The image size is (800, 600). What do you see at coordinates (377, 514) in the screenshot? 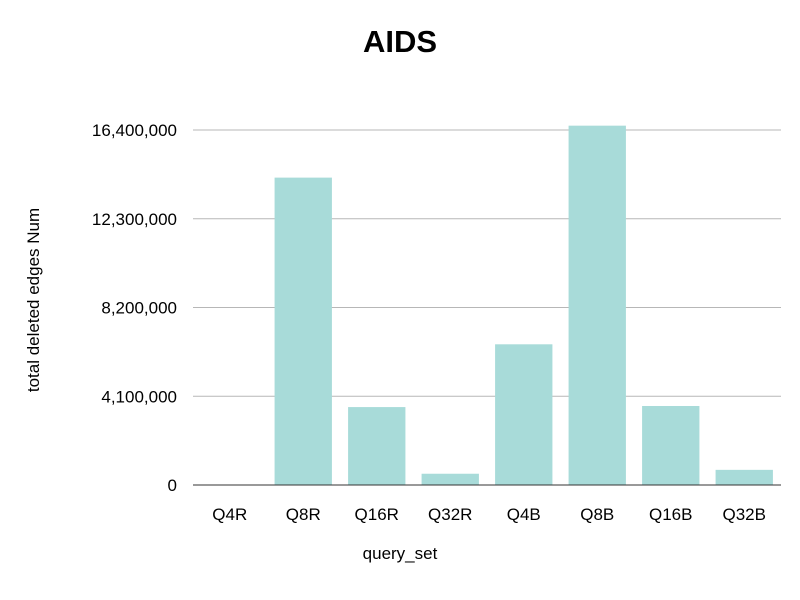
I see `x-tick-label: Q16R` at bounding box center [377, 514].